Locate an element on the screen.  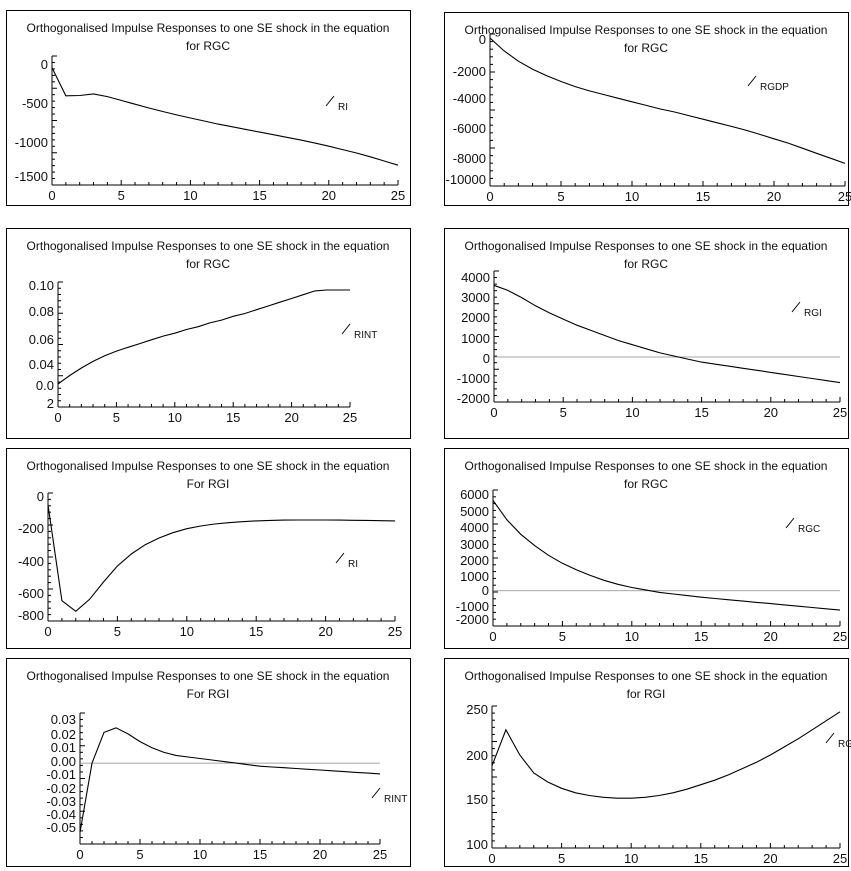
y-tick-label: 0.02 is located at coordinates (63, 734).